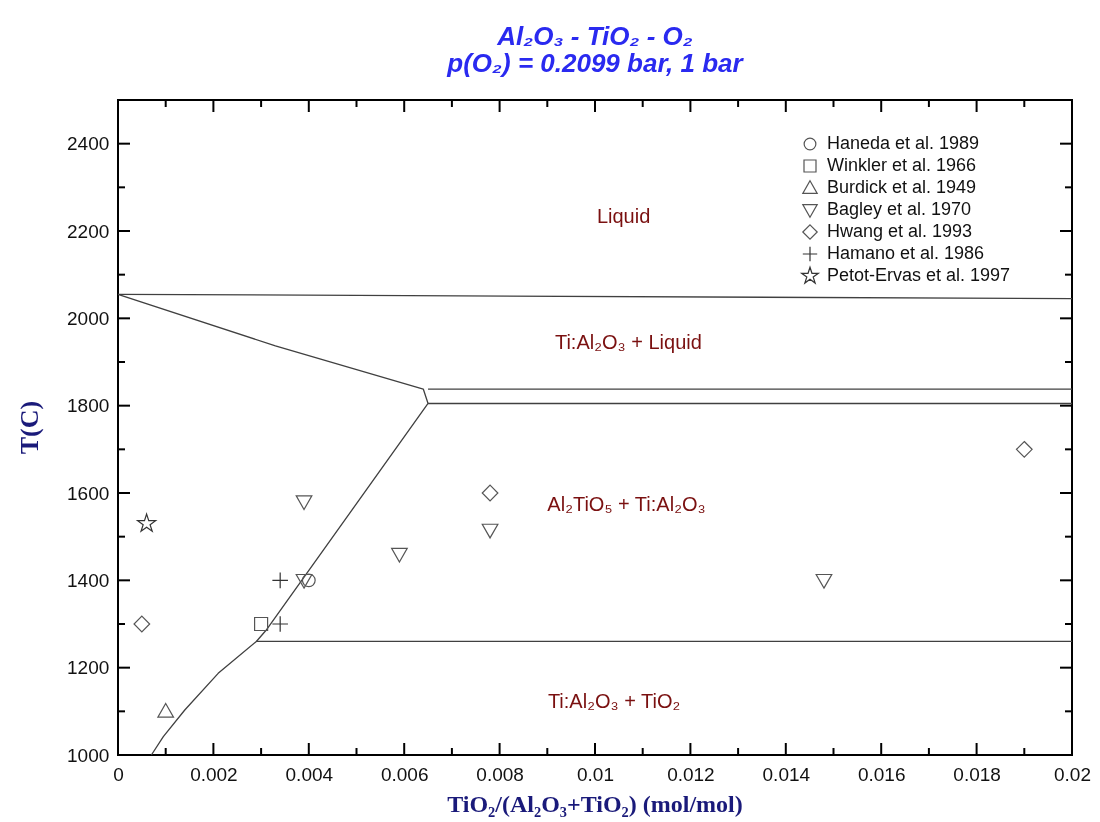  Describe the element at coordinates (1072, 774) in the screenshot. I see `x-tick-label: 0.02` at that location.